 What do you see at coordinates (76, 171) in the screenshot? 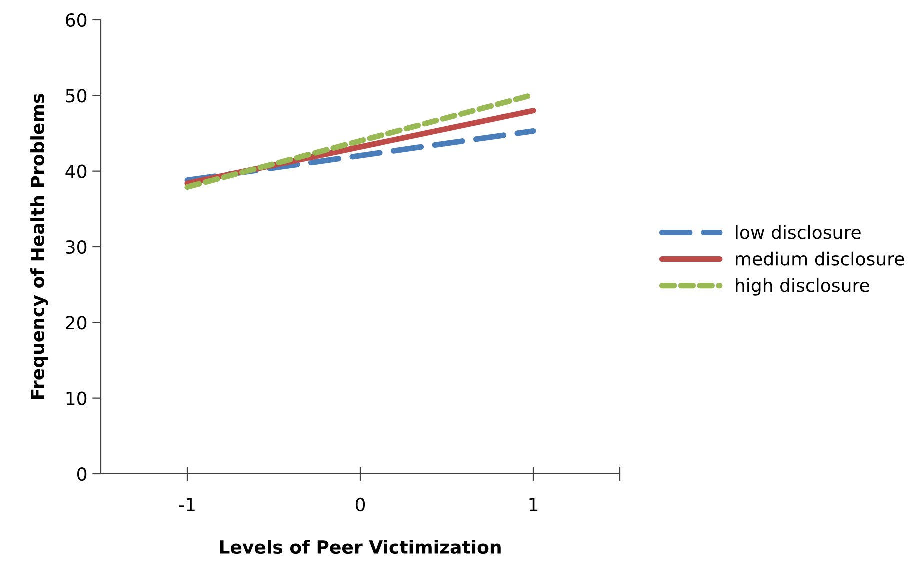
I see `y-tick-label: 40` at bounding box center [76, 171].